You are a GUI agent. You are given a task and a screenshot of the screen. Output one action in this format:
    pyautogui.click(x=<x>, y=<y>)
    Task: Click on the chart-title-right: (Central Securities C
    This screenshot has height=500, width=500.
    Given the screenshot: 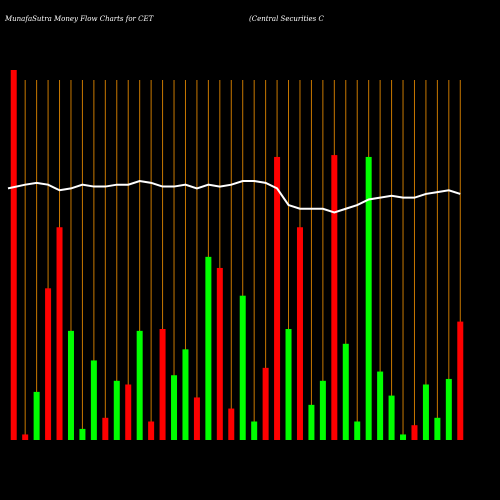 What is the action you would take?
    pyautogui.click(x=286, y=19)
    